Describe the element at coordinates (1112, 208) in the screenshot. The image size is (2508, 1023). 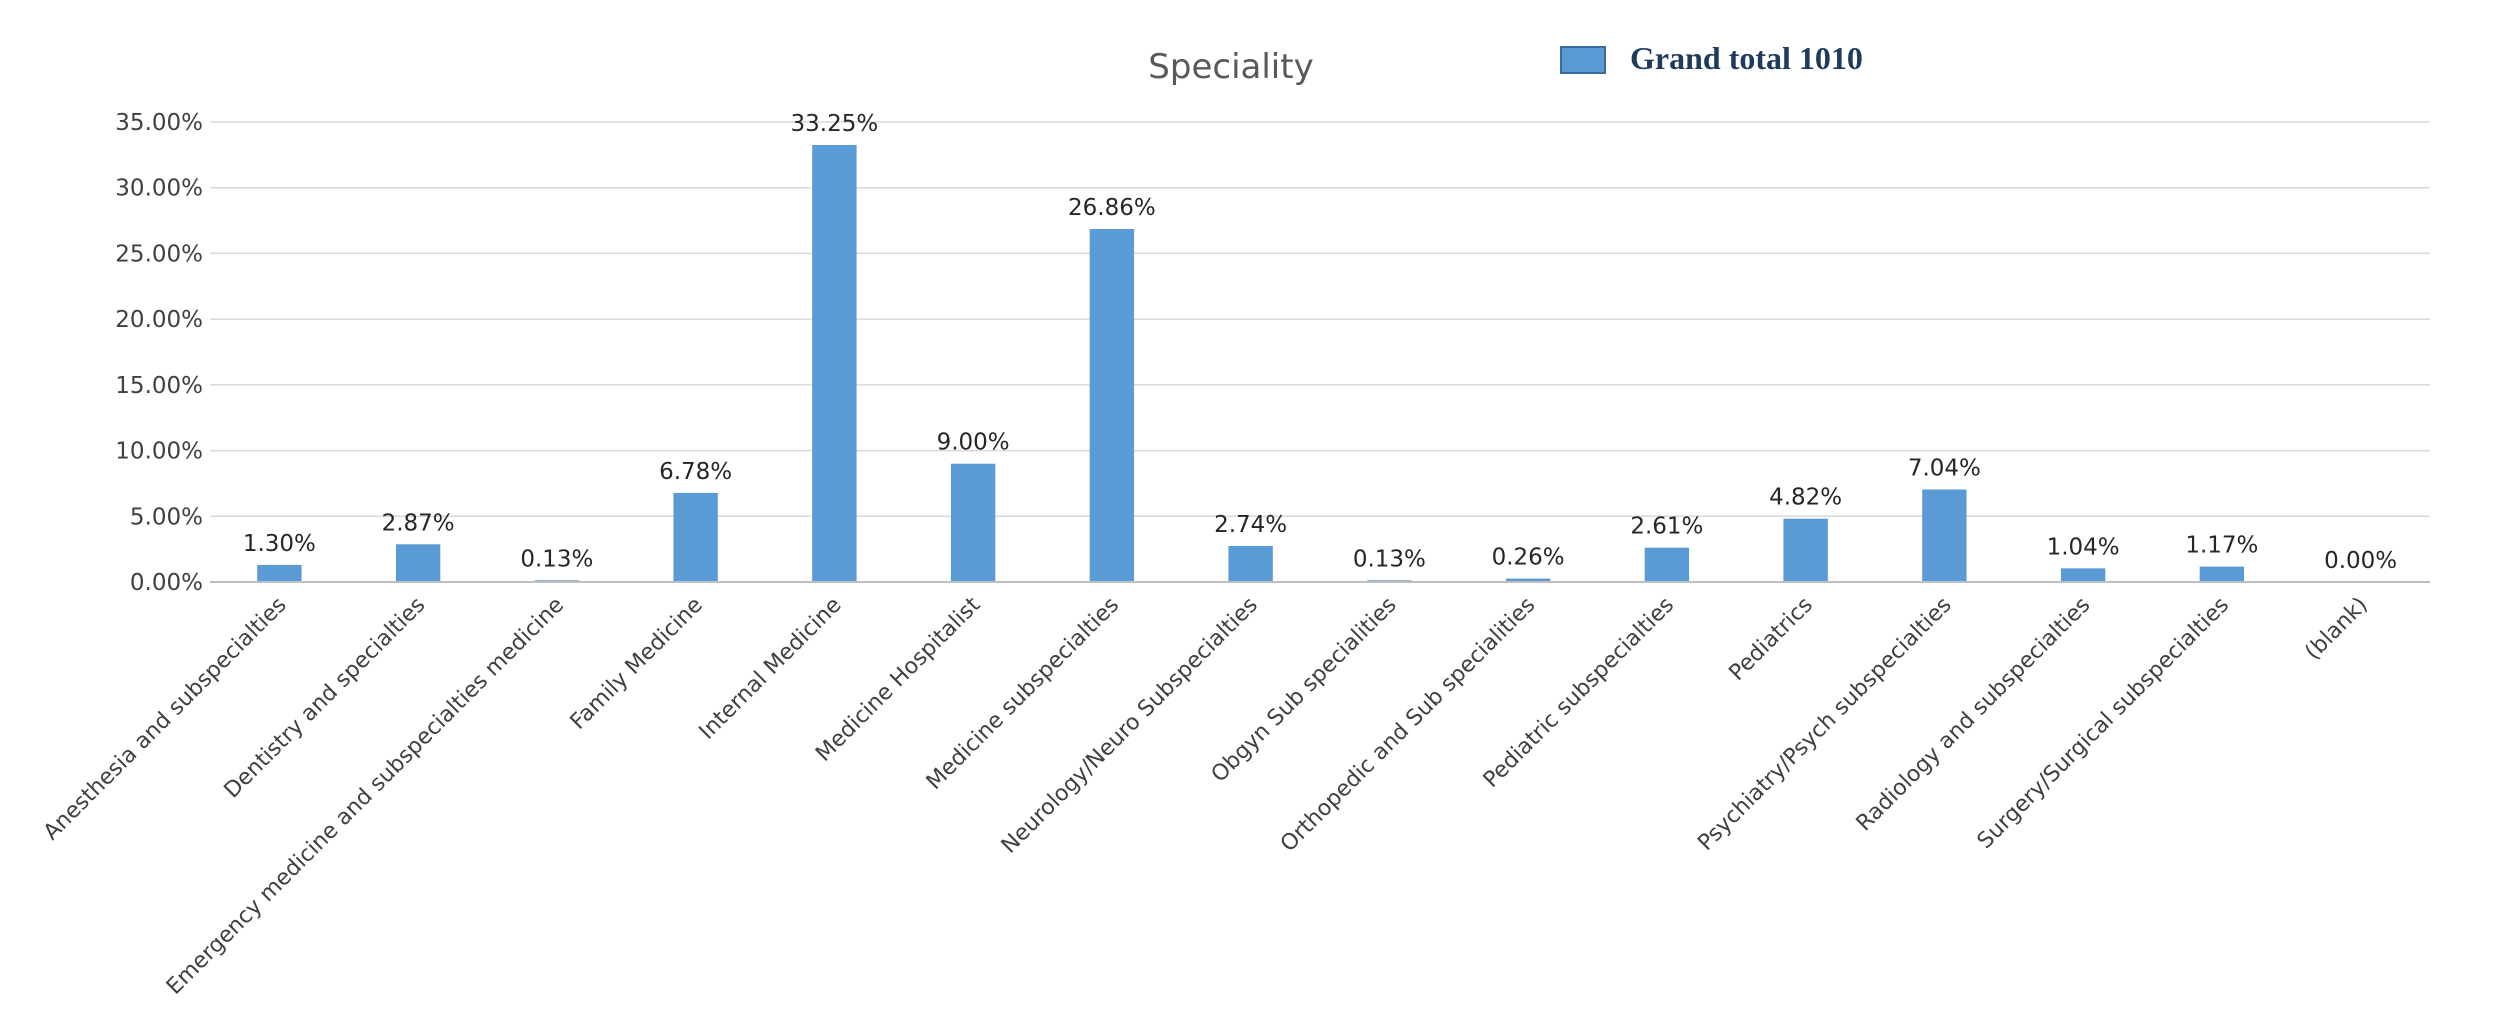
I see `data-label: 26.86%` at that location.